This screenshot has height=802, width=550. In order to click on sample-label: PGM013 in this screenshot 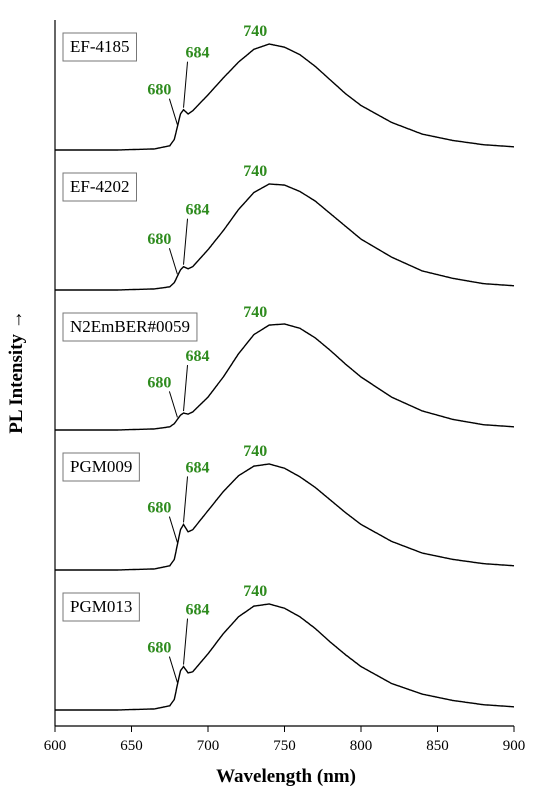, I will do `click(101, 606)`.